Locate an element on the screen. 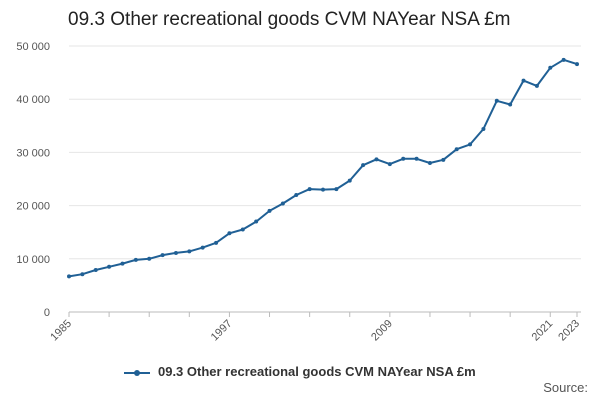 The image size is (600, 400). y-tick-label: 40 000 is located at coordinates (33, 100).